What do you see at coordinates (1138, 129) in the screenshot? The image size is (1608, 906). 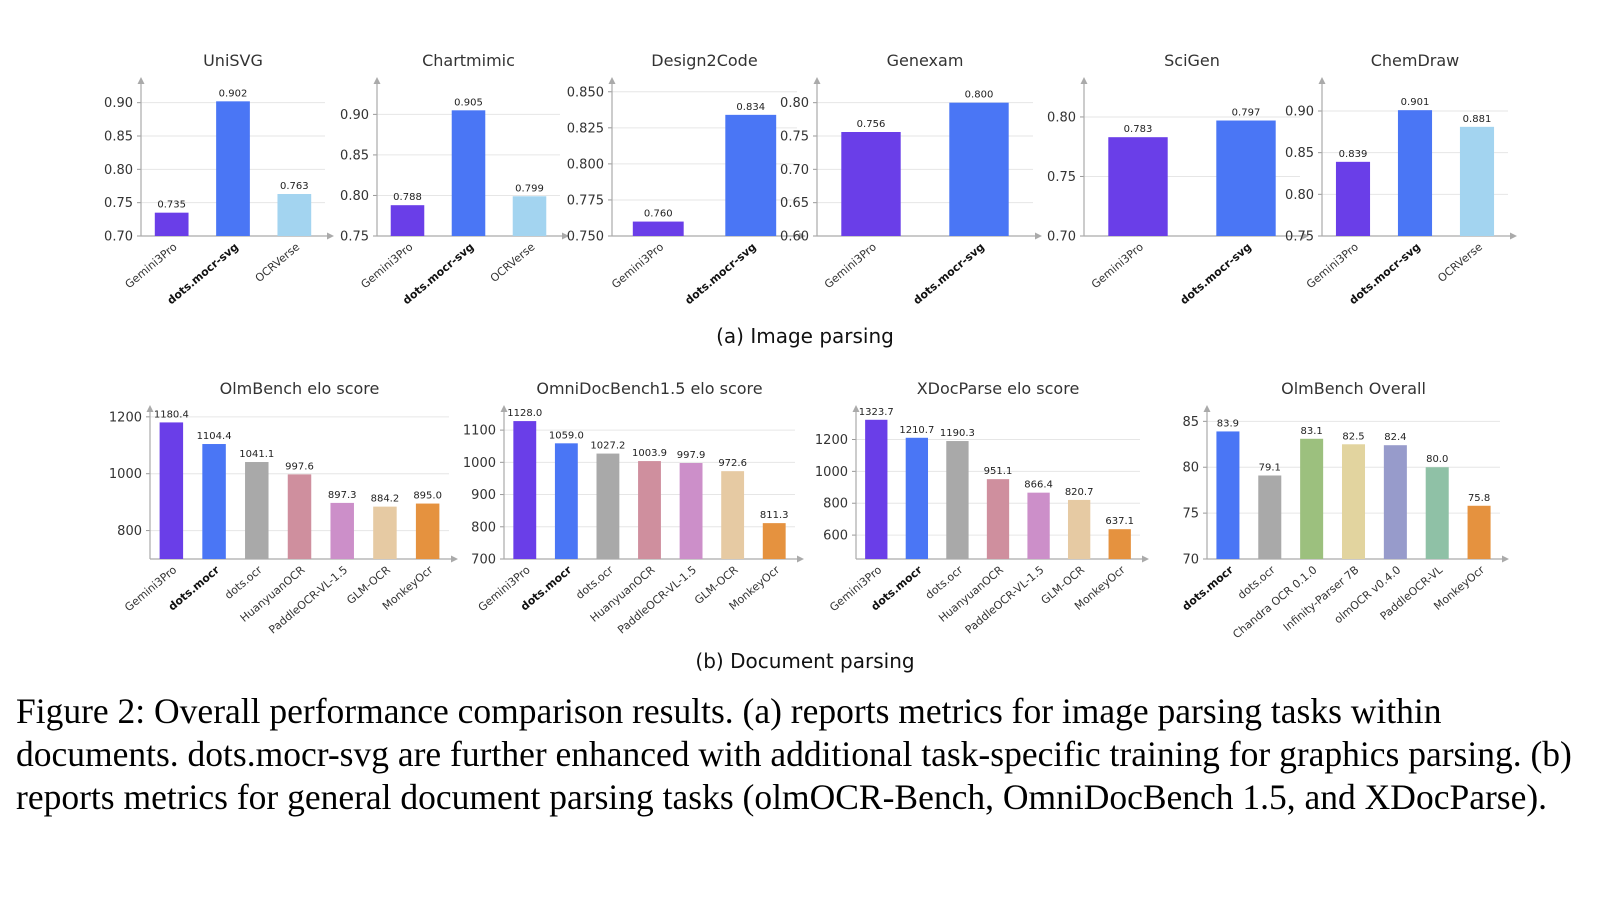 I see `data-label: 0.783` at bounding box center [1138, 129].